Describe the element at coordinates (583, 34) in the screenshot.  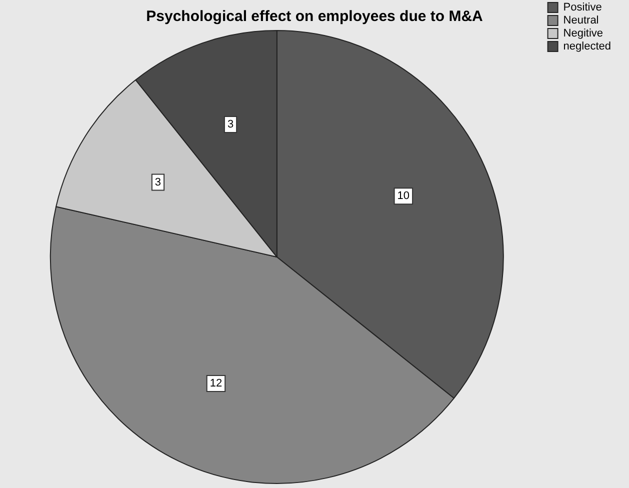
I see `legend-label: Negitive` at that location.